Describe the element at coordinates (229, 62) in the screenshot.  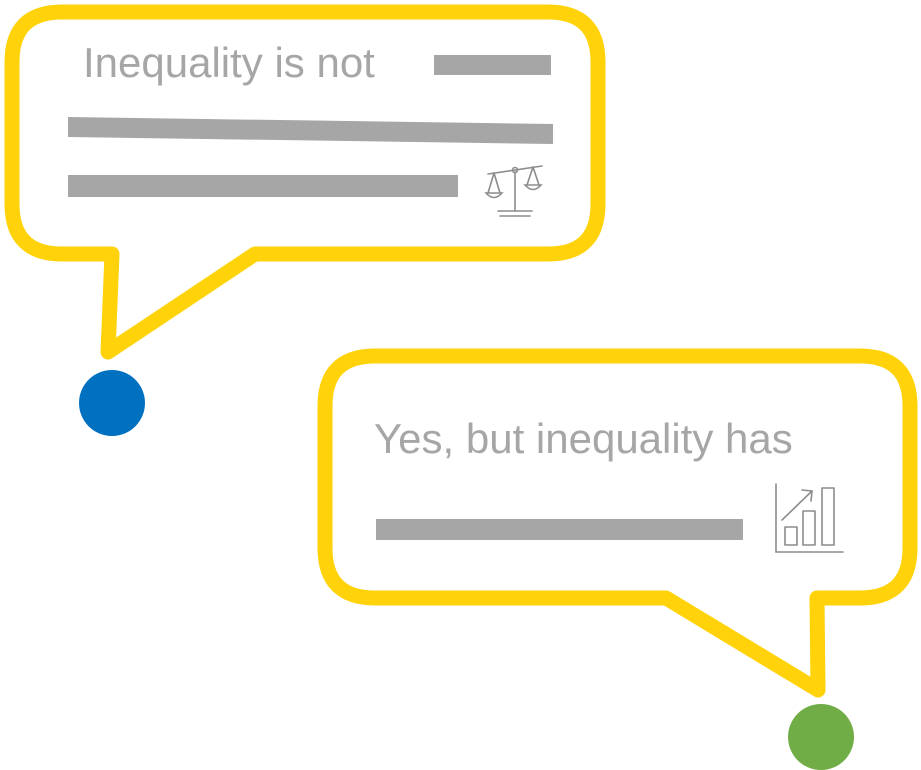
I see `speech-bubble-left-text: Inequality is not` at that location.